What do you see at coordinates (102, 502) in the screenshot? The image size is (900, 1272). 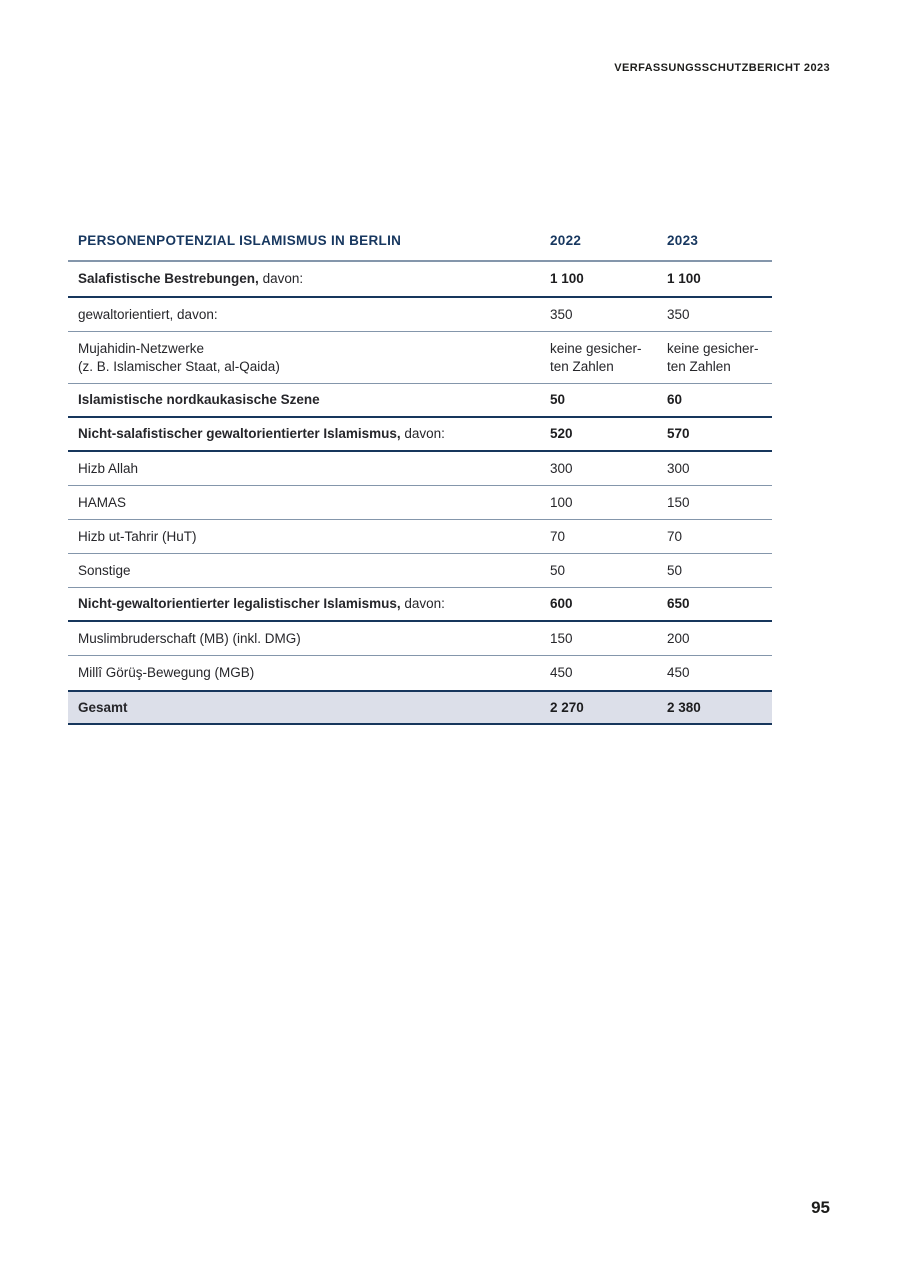 I see `row-label-main: HAMAS` at bounding box center [102, 502].